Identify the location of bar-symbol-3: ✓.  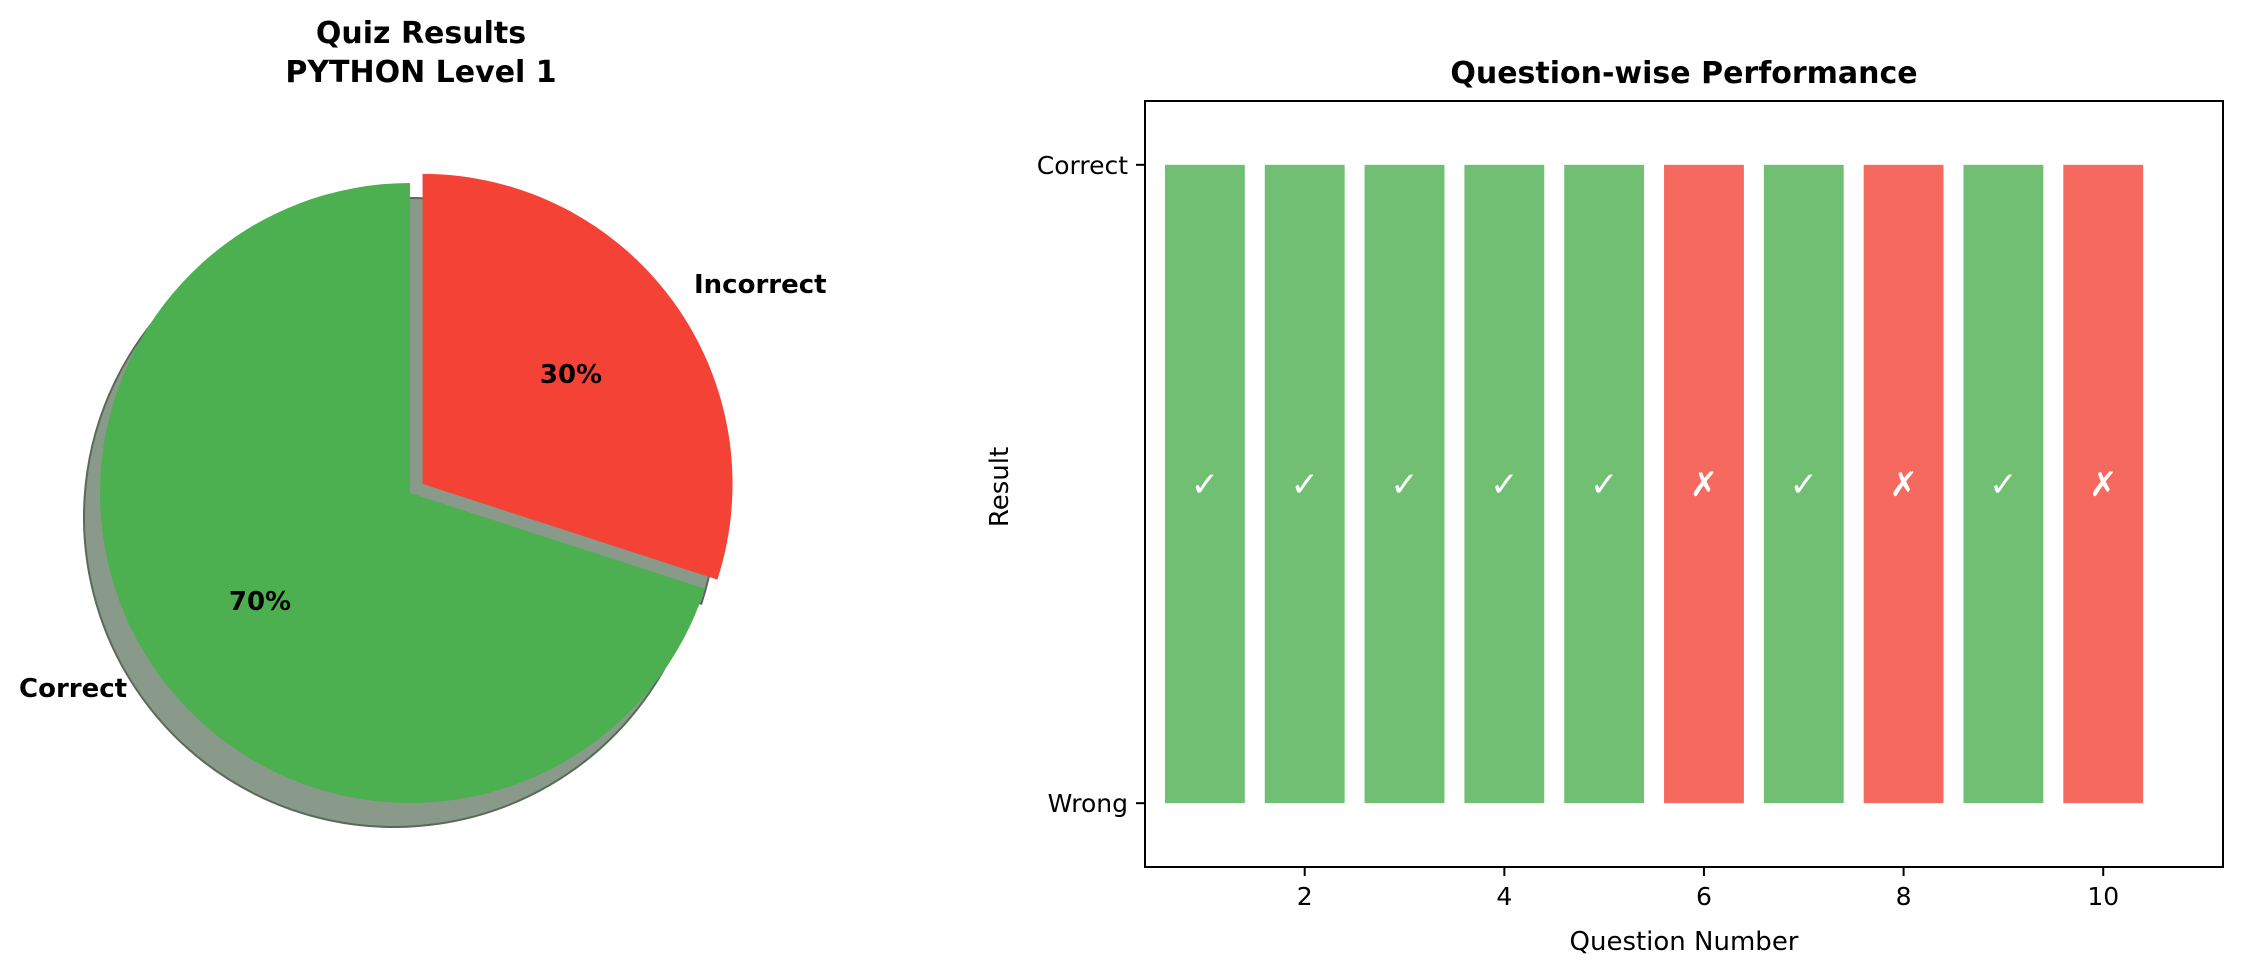
(1404, 485).